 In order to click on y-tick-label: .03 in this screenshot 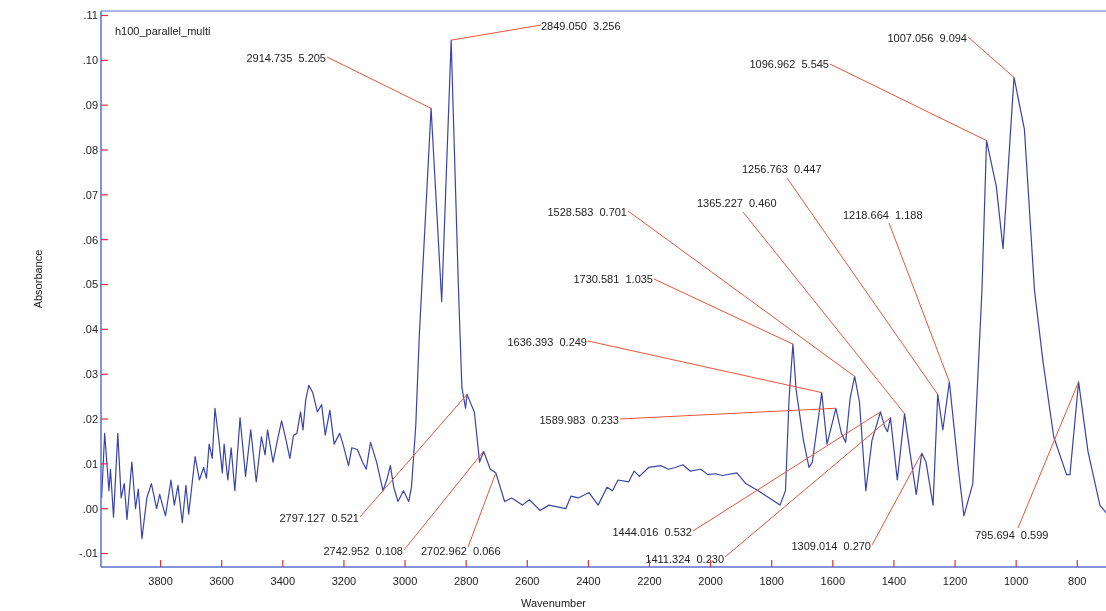, I will do `click(90, 374)`.